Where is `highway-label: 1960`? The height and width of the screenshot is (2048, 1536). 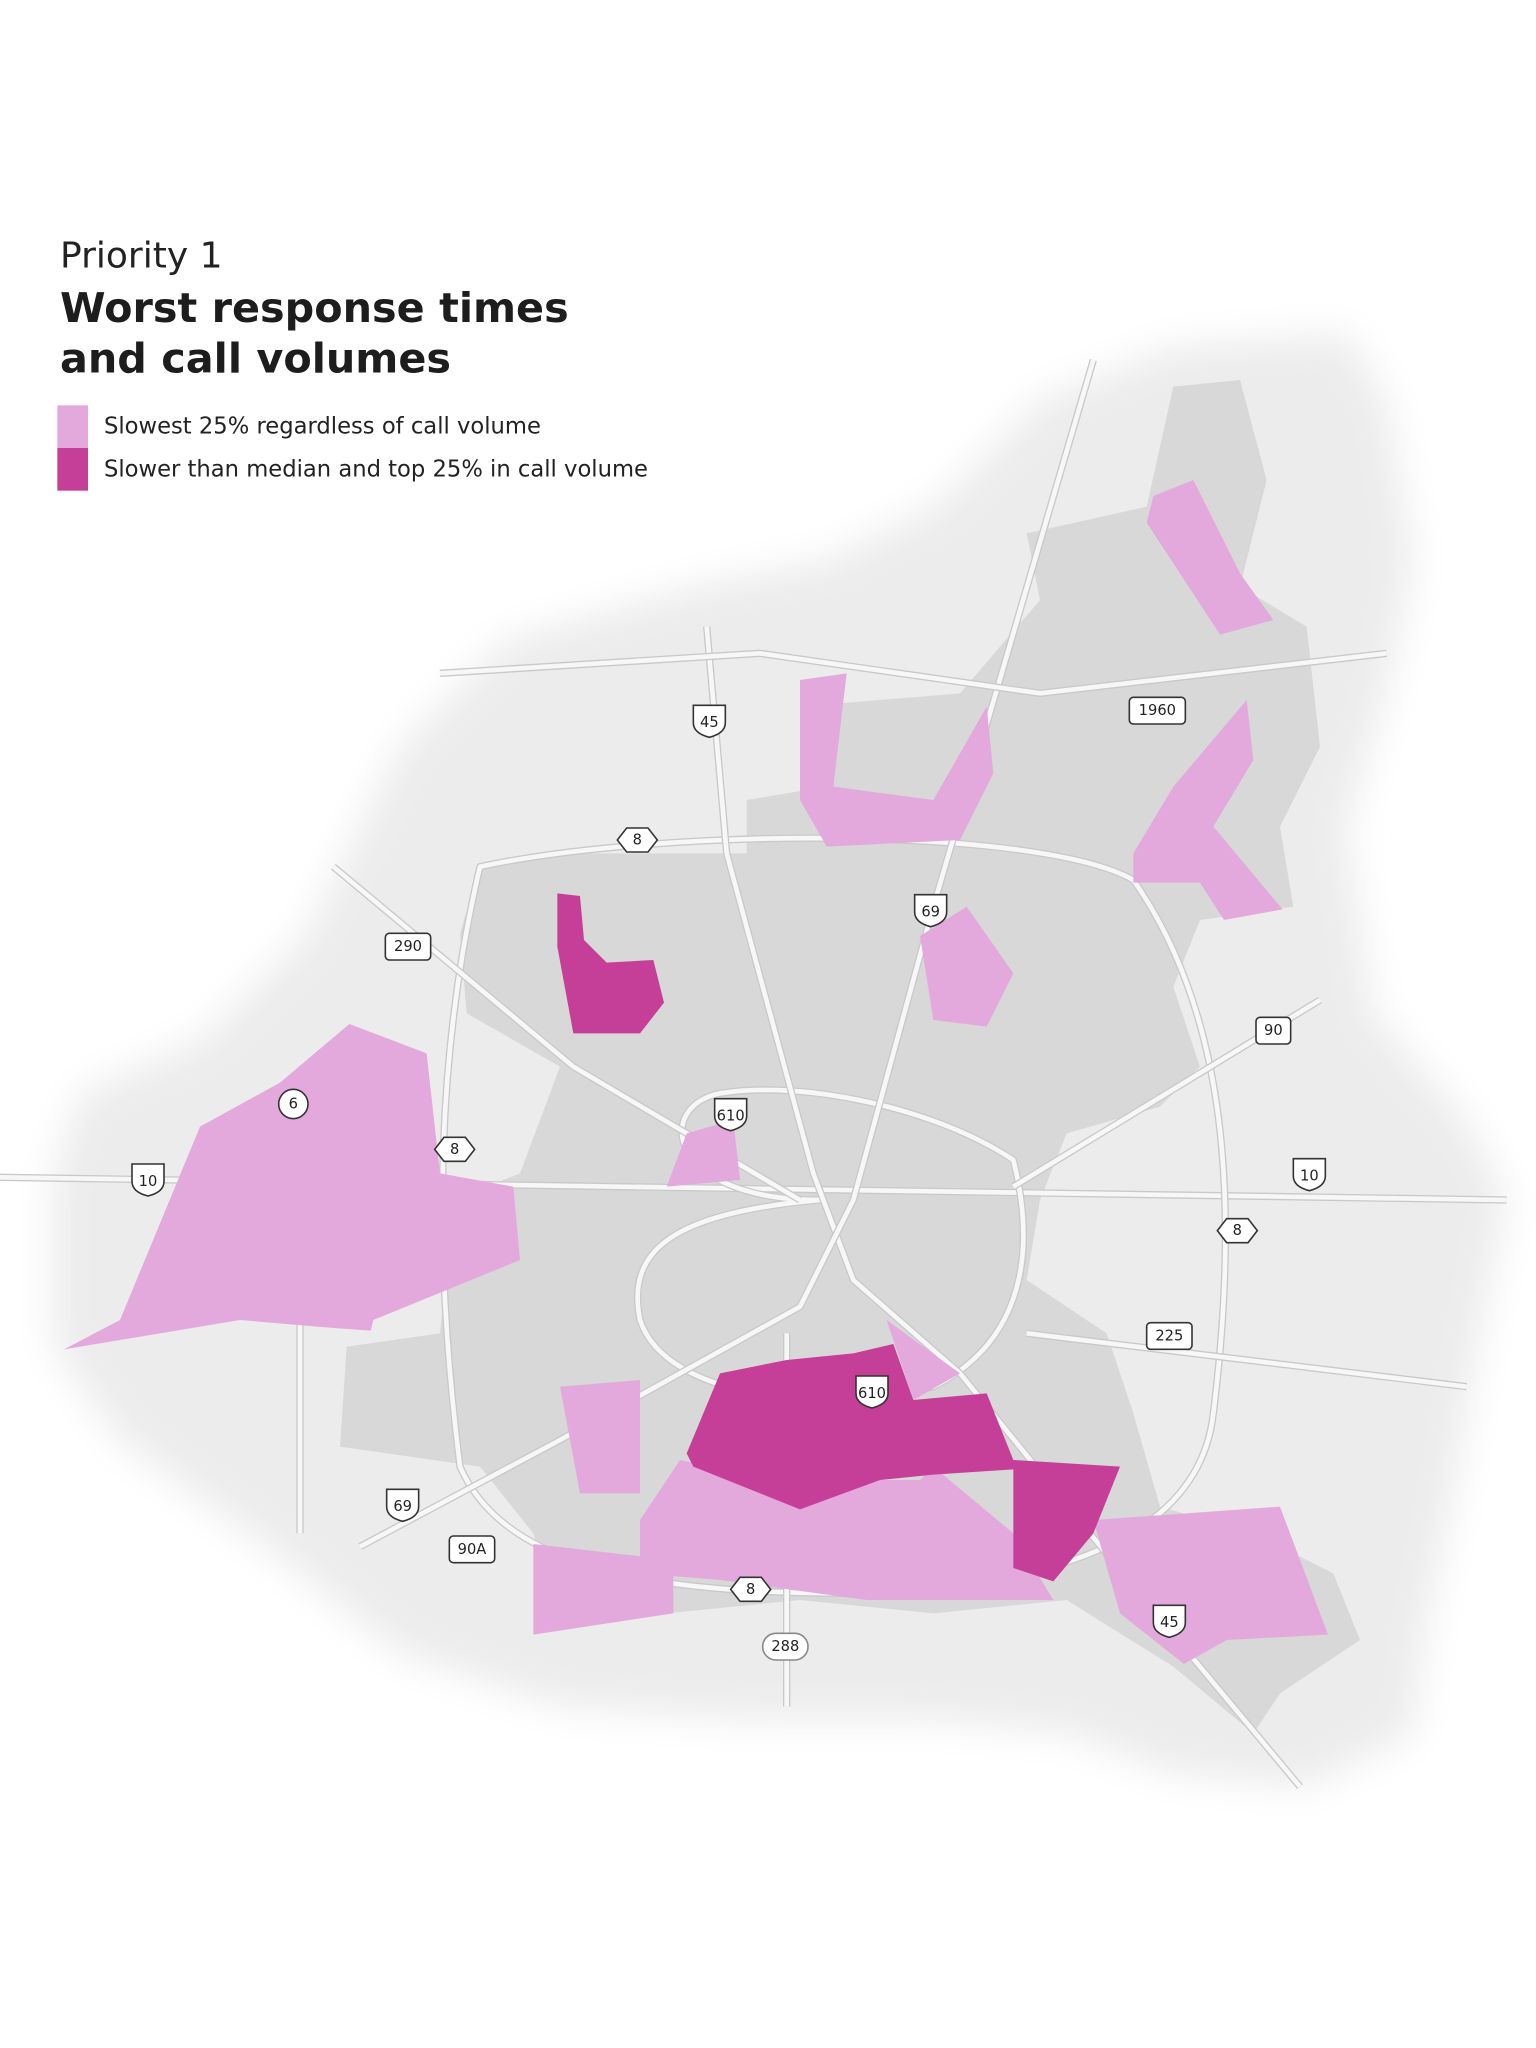
highway-label: 1960 is located at coordinates (1157, 710).